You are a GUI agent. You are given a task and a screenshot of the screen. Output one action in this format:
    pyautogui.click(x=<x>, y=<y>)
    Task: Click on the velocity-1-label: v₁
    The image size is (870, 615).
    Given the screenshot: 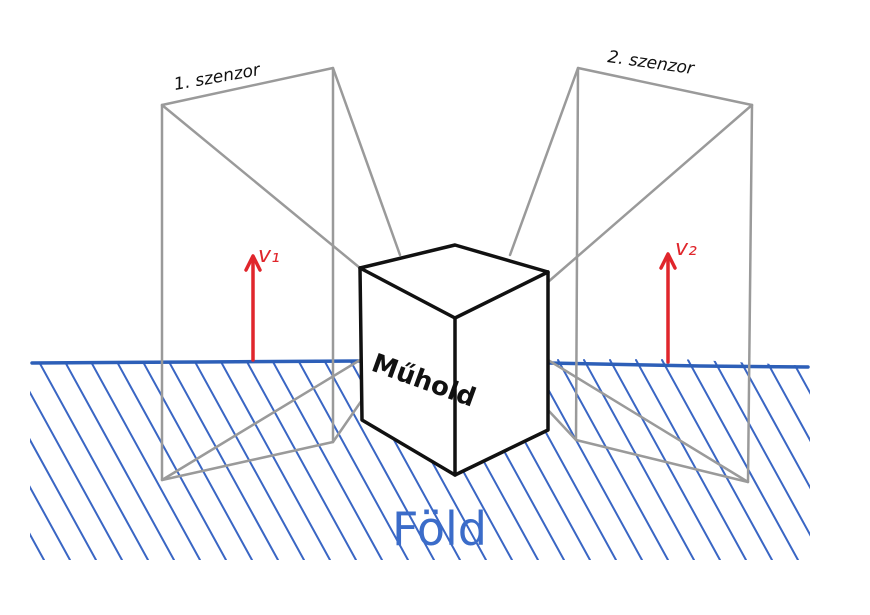 What is the action you would take?
    pyautogui.click(x=269, y=255)
    